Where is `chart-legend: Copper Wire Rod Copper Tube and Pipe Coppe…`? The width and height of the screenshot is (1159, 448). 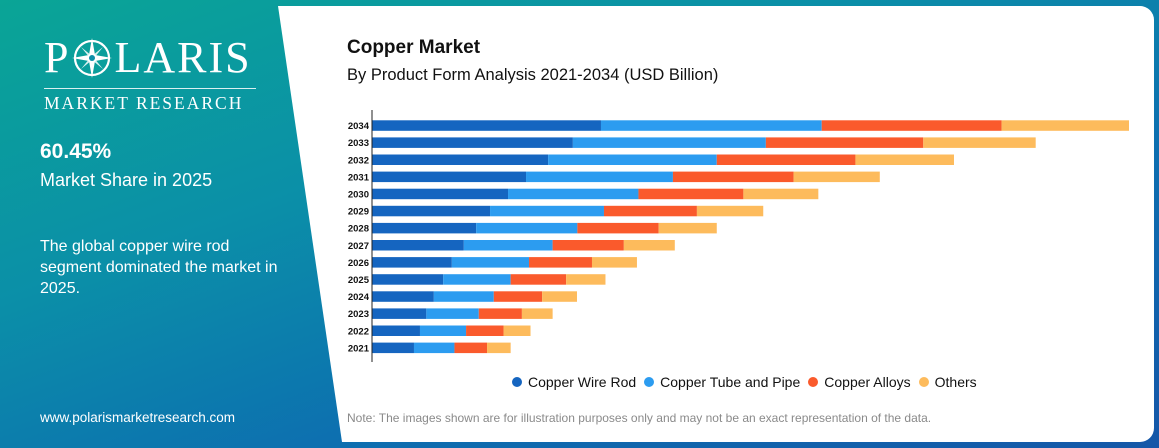 chart-legend: Copper Wire Rod Copper Tube and Pipe Coppe… is located at coordinates (748, 382).